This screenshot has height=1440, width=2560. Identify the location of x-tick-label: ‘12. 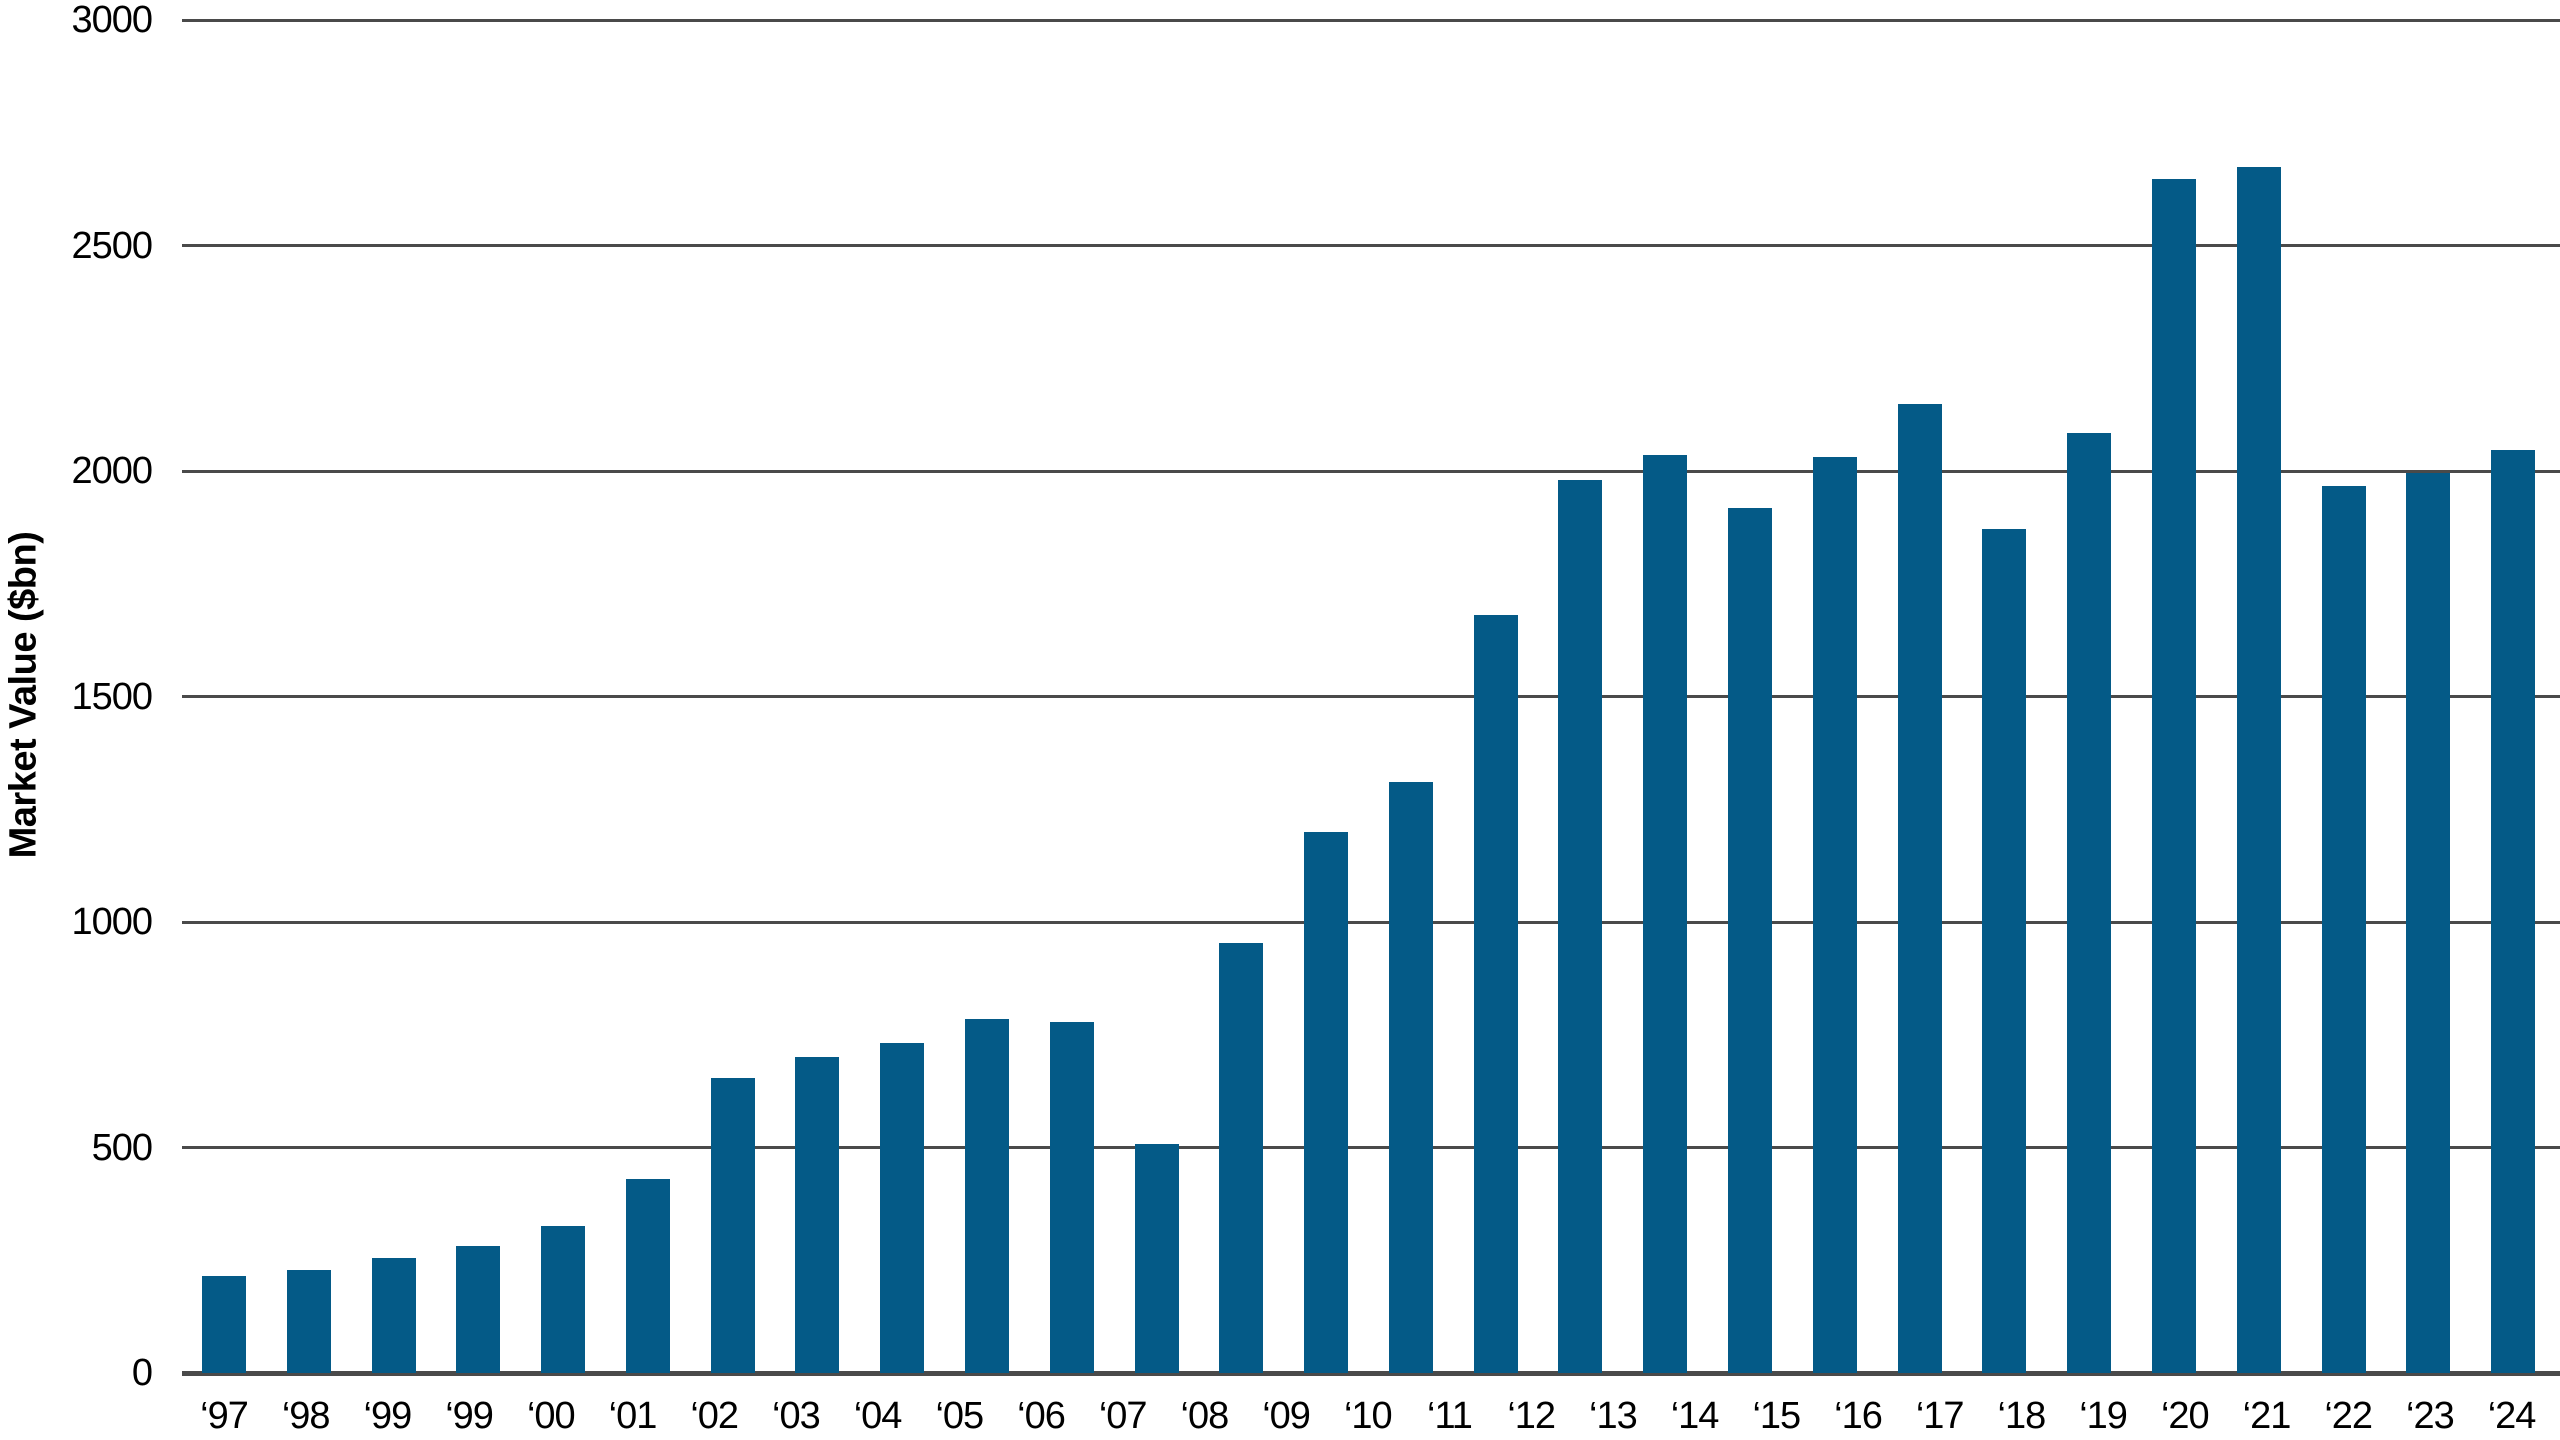
(1531, 1416).